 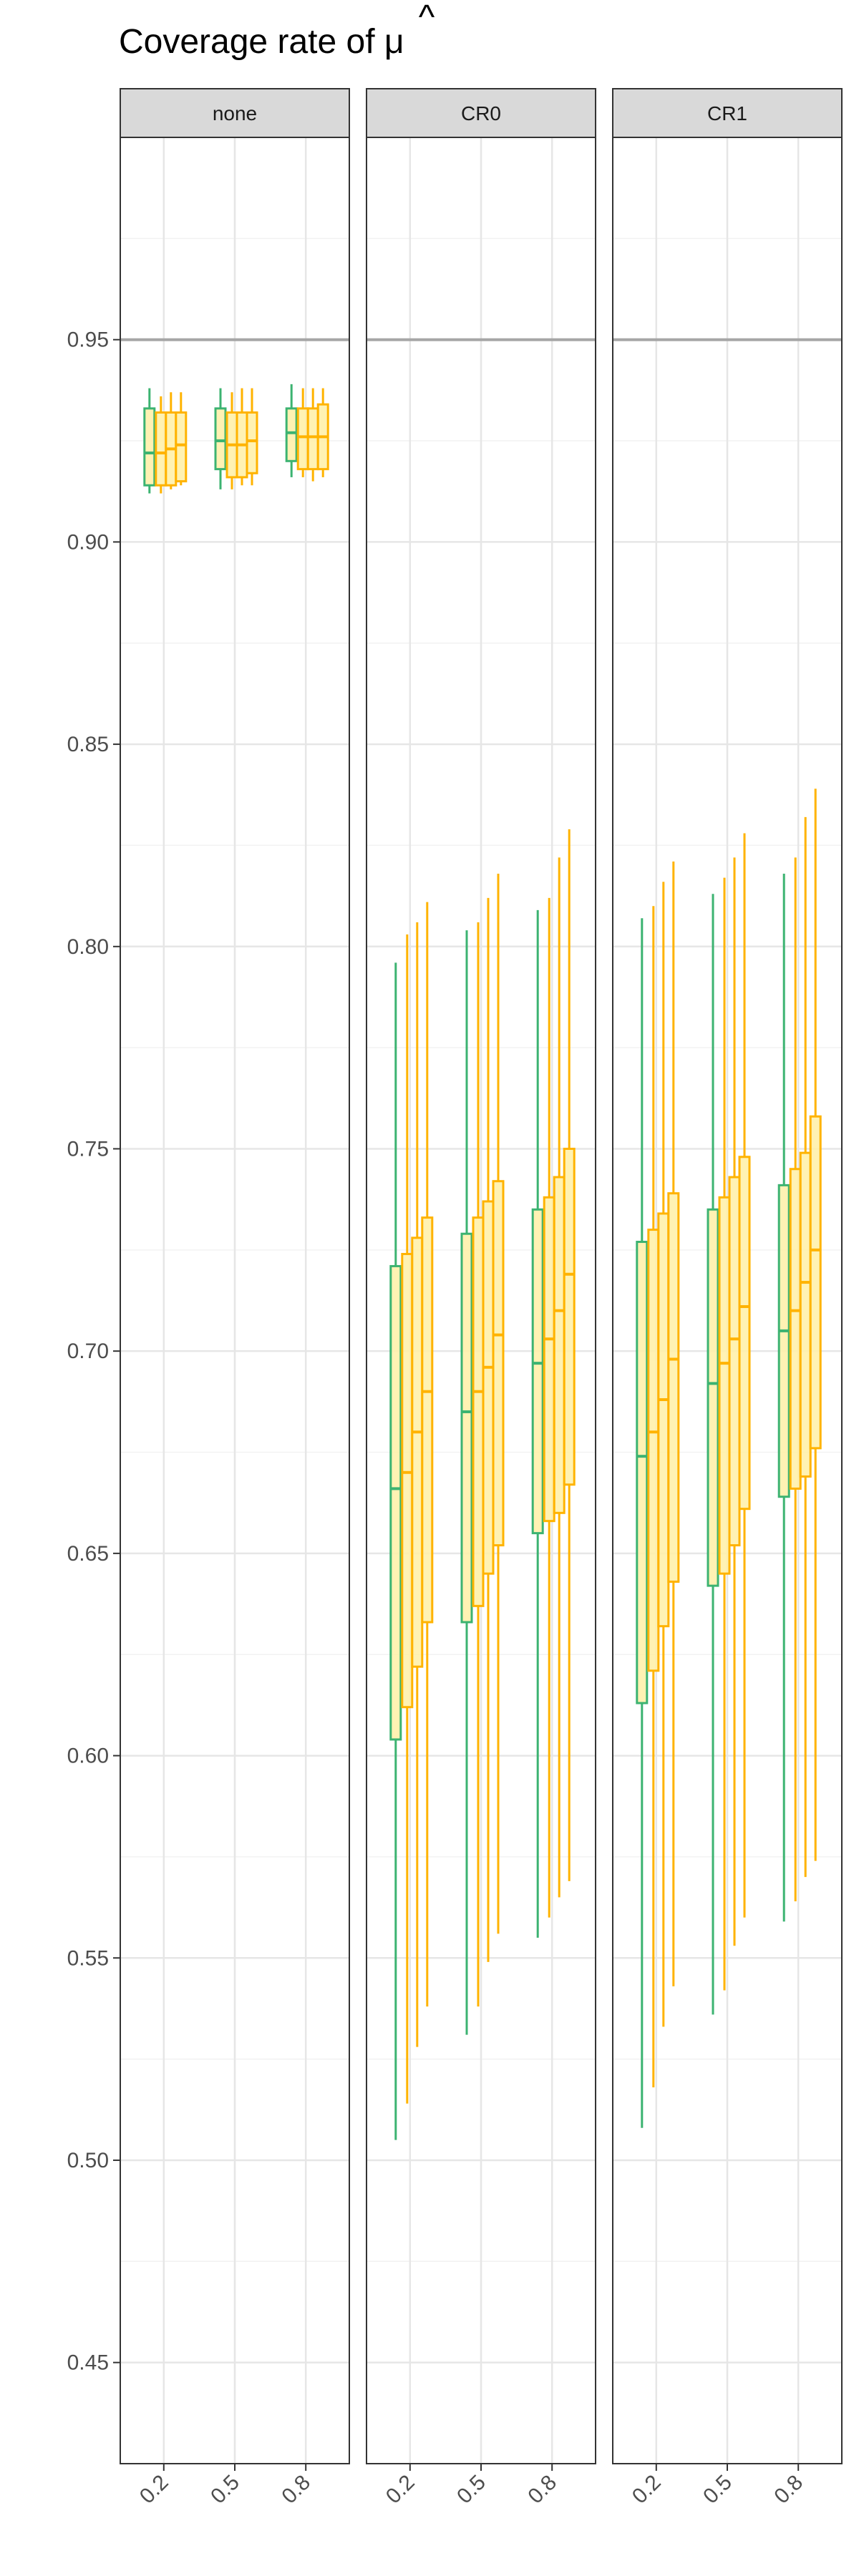 I want to click on box-cr0-0.2-3, so click(x=427, y=1454).